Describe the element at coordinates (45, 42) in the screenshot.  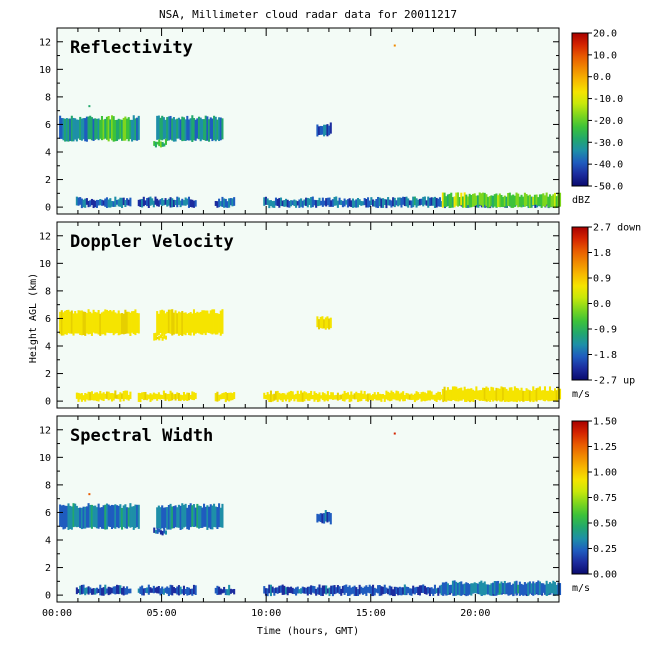
I see `y-tick-label: 12` at that location.